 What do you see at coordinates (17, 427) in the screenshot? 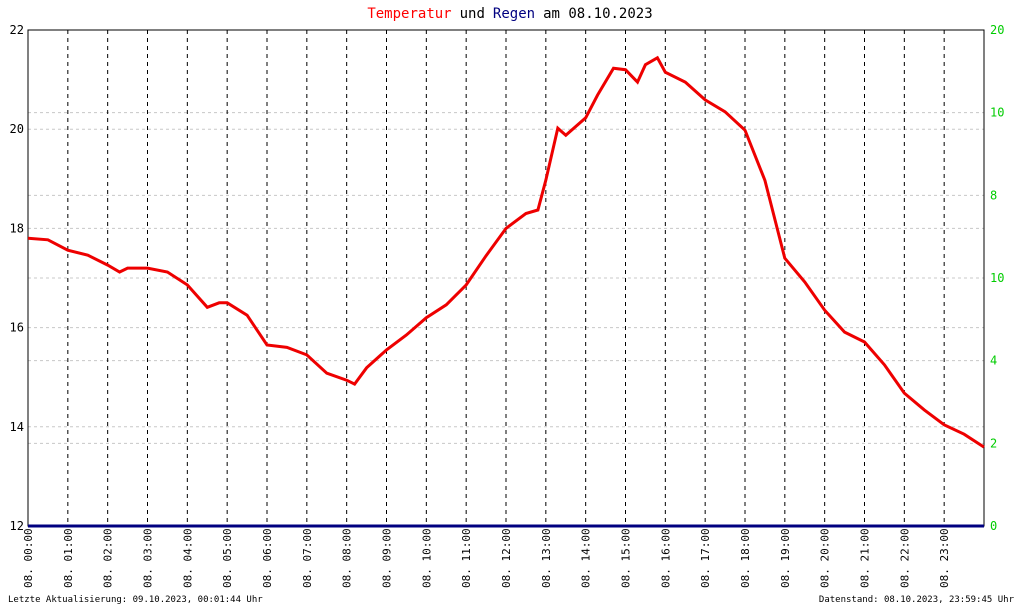
I see `y-tick-label: 14` at bounding box center [17, 427].